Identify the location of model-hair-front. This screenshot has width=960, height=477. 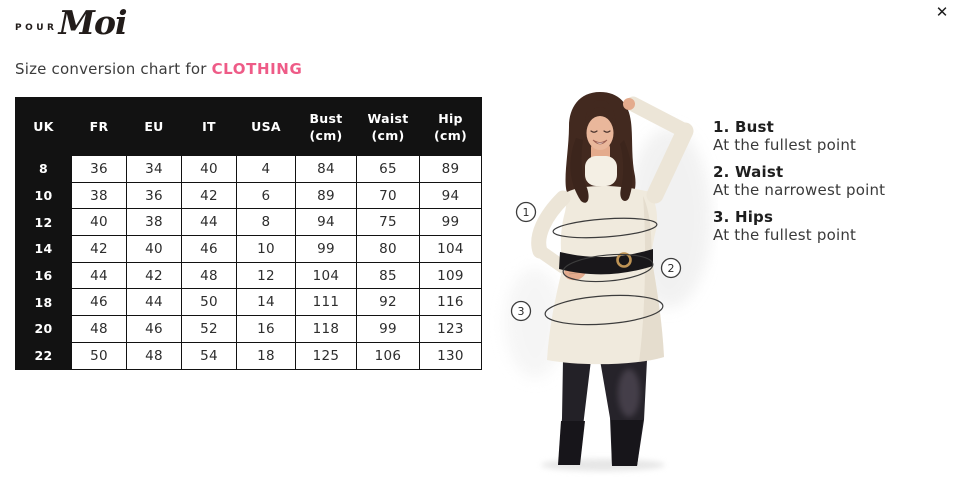
(601, 151).